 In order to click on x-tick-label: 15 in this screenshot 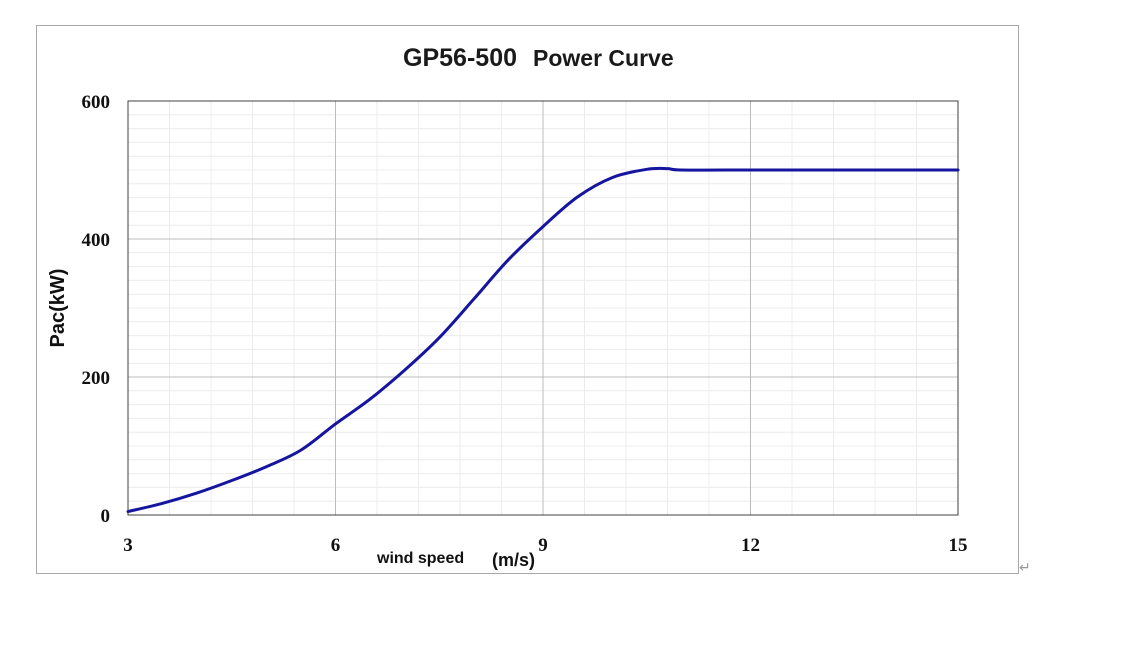, I will do `click(958, 545)`.